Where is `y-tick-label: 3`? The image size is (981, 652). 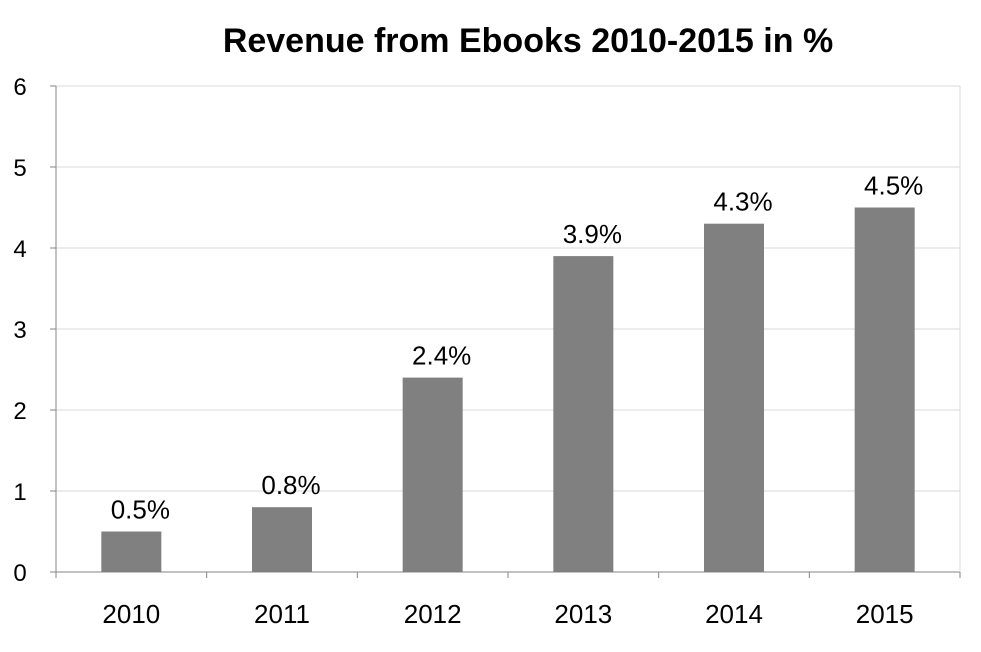 y-tick-label: 3 is located at coordinates (19, 330).